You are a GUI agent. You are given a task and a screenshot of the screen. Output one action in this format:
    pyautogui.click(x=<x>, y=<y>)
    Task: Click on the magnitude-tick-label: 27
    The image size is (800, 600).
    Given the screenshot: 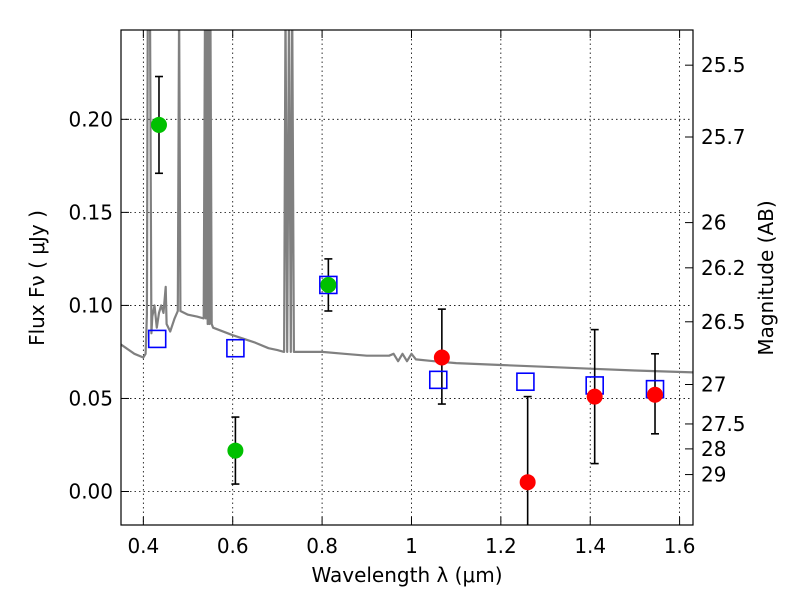 What is the action you would take?
    pyautogui.click(x=713, y=385)
    